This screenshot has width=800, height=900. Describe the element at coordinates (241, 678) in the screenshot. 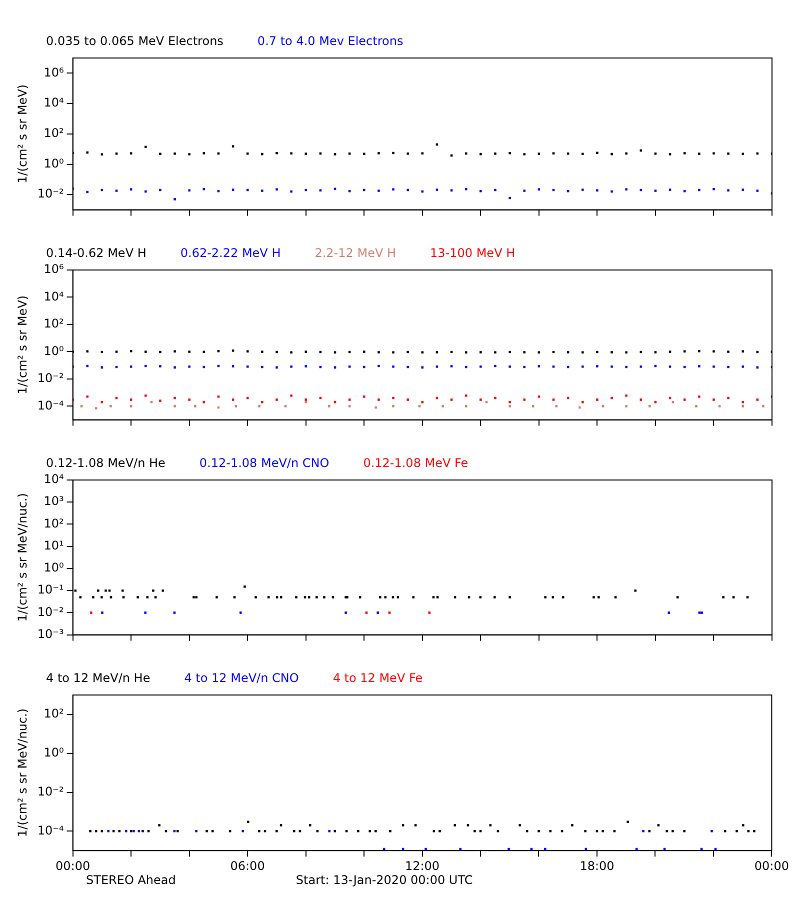

I see `text: 4 to 12 MeV/n CNO` at that location.